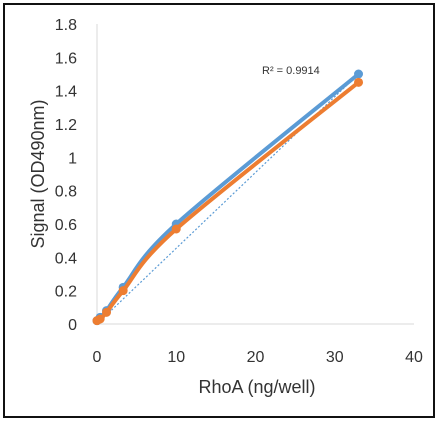 The image size is (442, 425). Describe the element at coordinates (66, 58) in the screenshot. I see `y-tick-label: 1.6` at that location.